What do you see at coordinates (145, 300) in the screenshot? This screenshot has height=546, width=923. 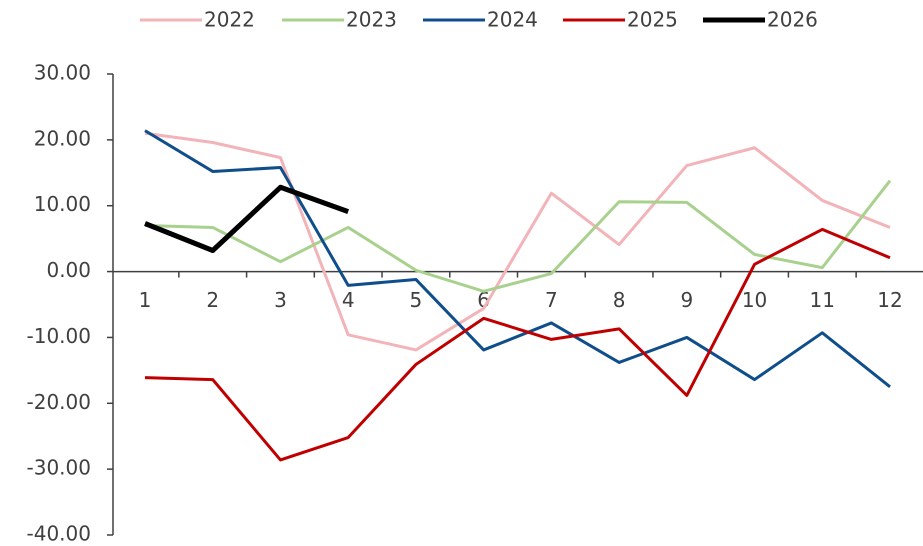 I see `x-tick-label: 1` at bounding box center [145, 300].